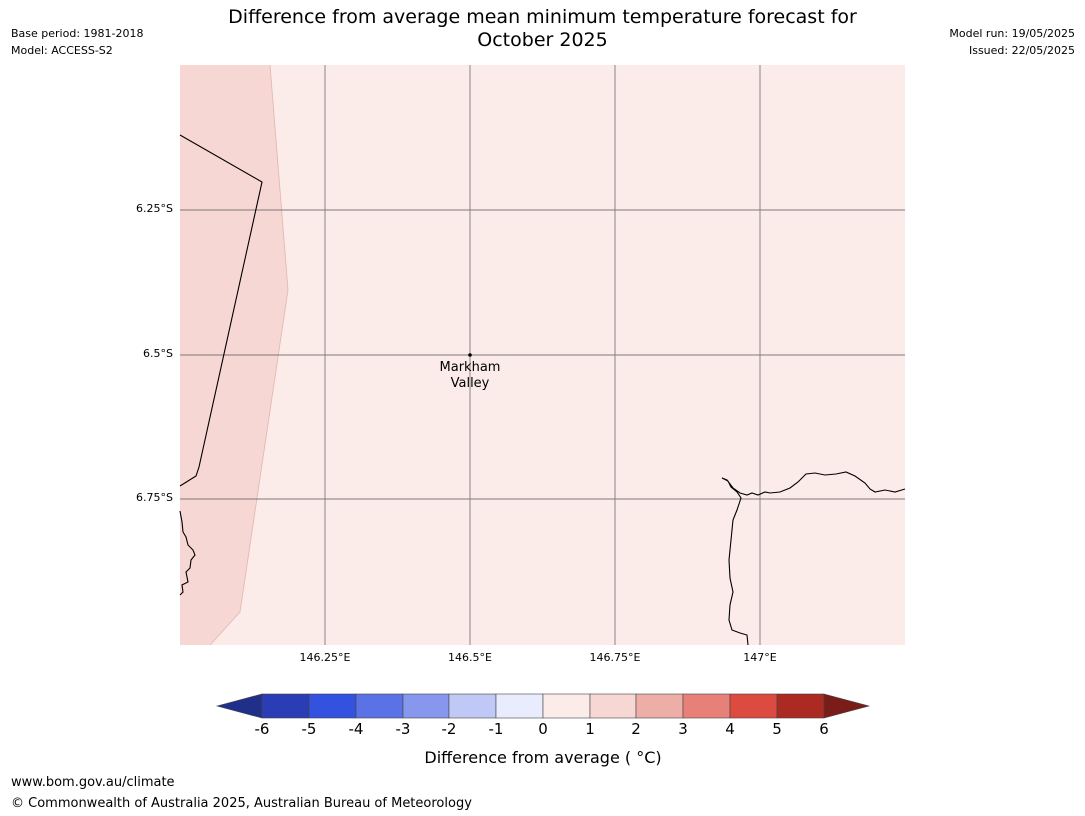 The width and height of the screenshot is (1085, 816). What do you see at coordinates (154, 497) in the screenshot?
I see `lat-label-6-75: 6.75°S` at bounding box center [154, 497].